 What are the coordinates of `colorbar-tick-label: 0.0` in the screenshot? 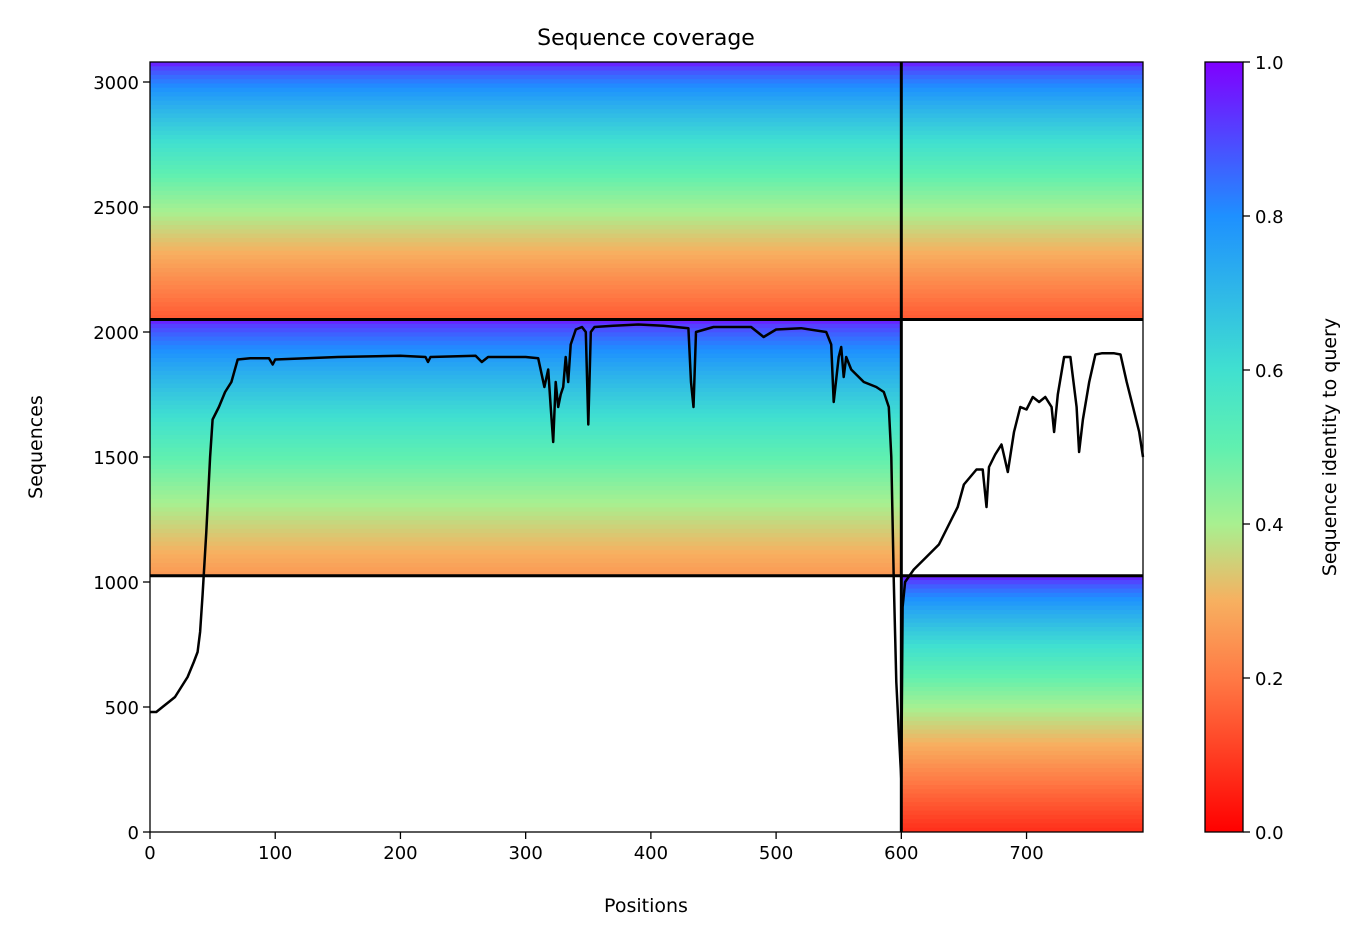 It's located at (1269, 833).